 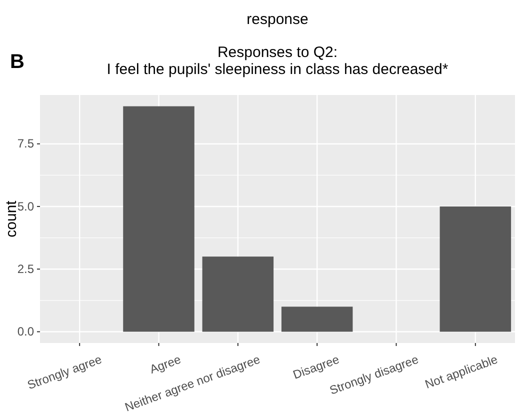 What do you see at coordinates (277, 19) in the screenshot?
I see `x-axis-title: response` at bounding box center [277, 19].